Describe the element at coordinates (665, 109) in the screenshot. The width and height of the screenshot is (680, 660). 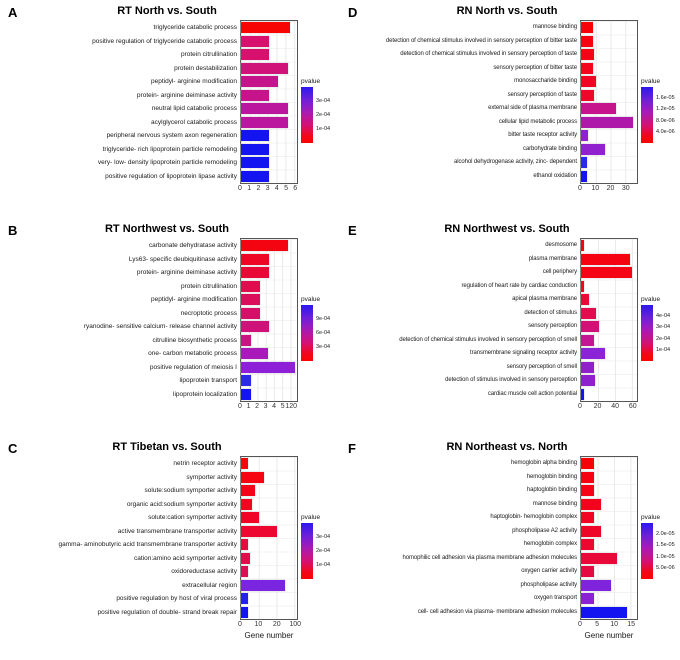
I see `legend-tick-label: 1.2e-05` at that location.